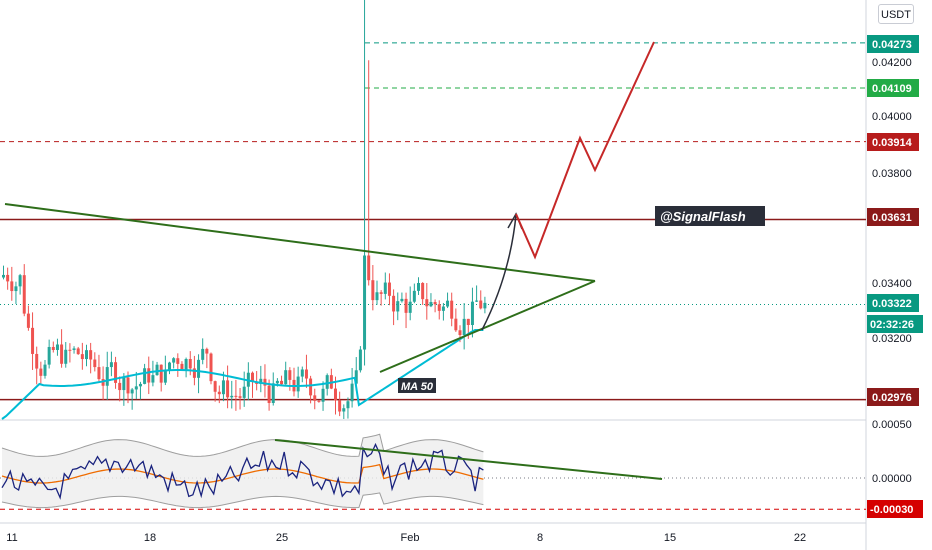 This screenshot has width=932, height=550. What do you see at coordinates (242, 374) in the screenshot?
I see `ma50-line` at bounding box center [242, 374].